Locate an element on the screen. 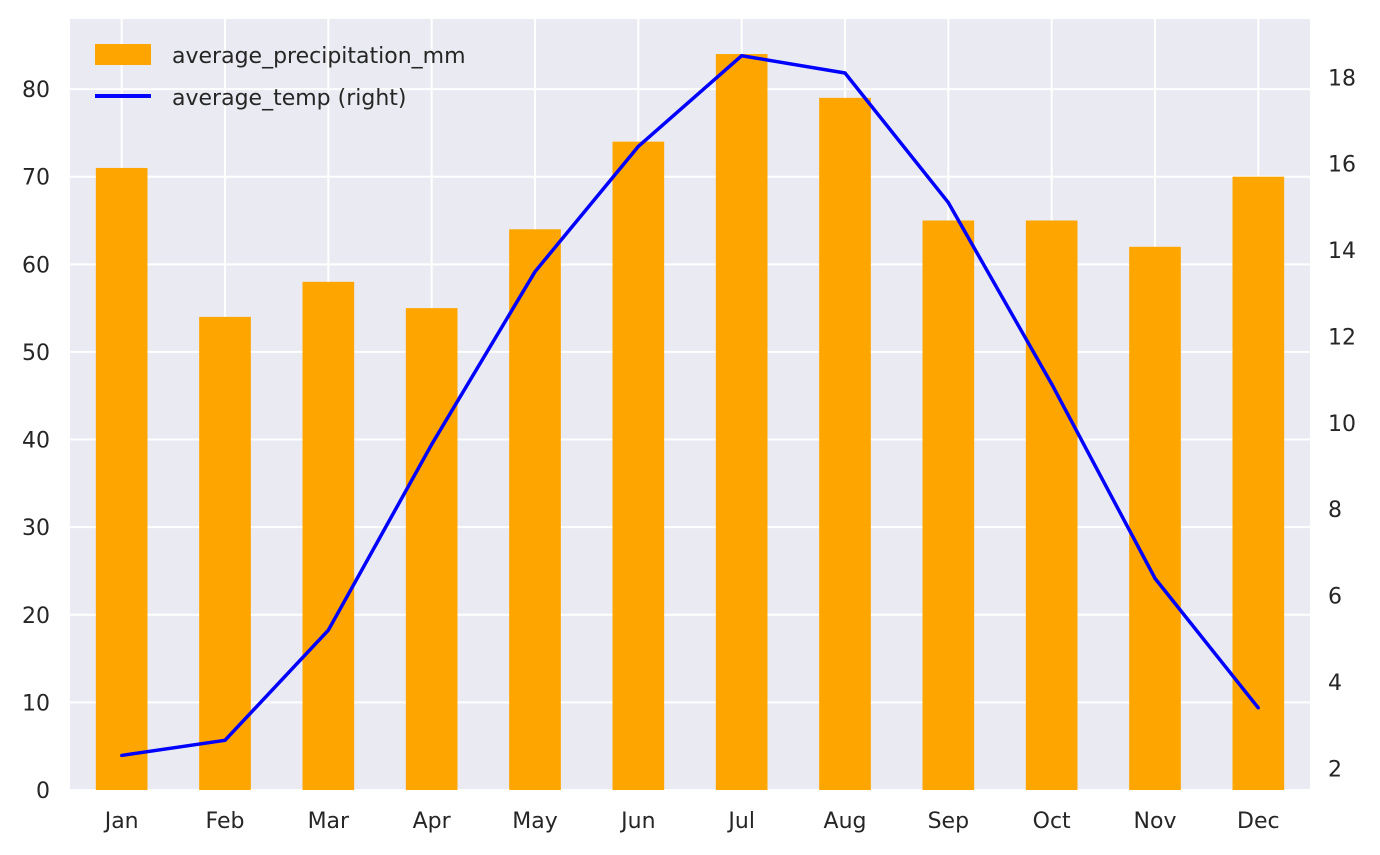 This screenshot has height=855, width=1380. x-tick-label: Sep is located at coordinates (948, 821).